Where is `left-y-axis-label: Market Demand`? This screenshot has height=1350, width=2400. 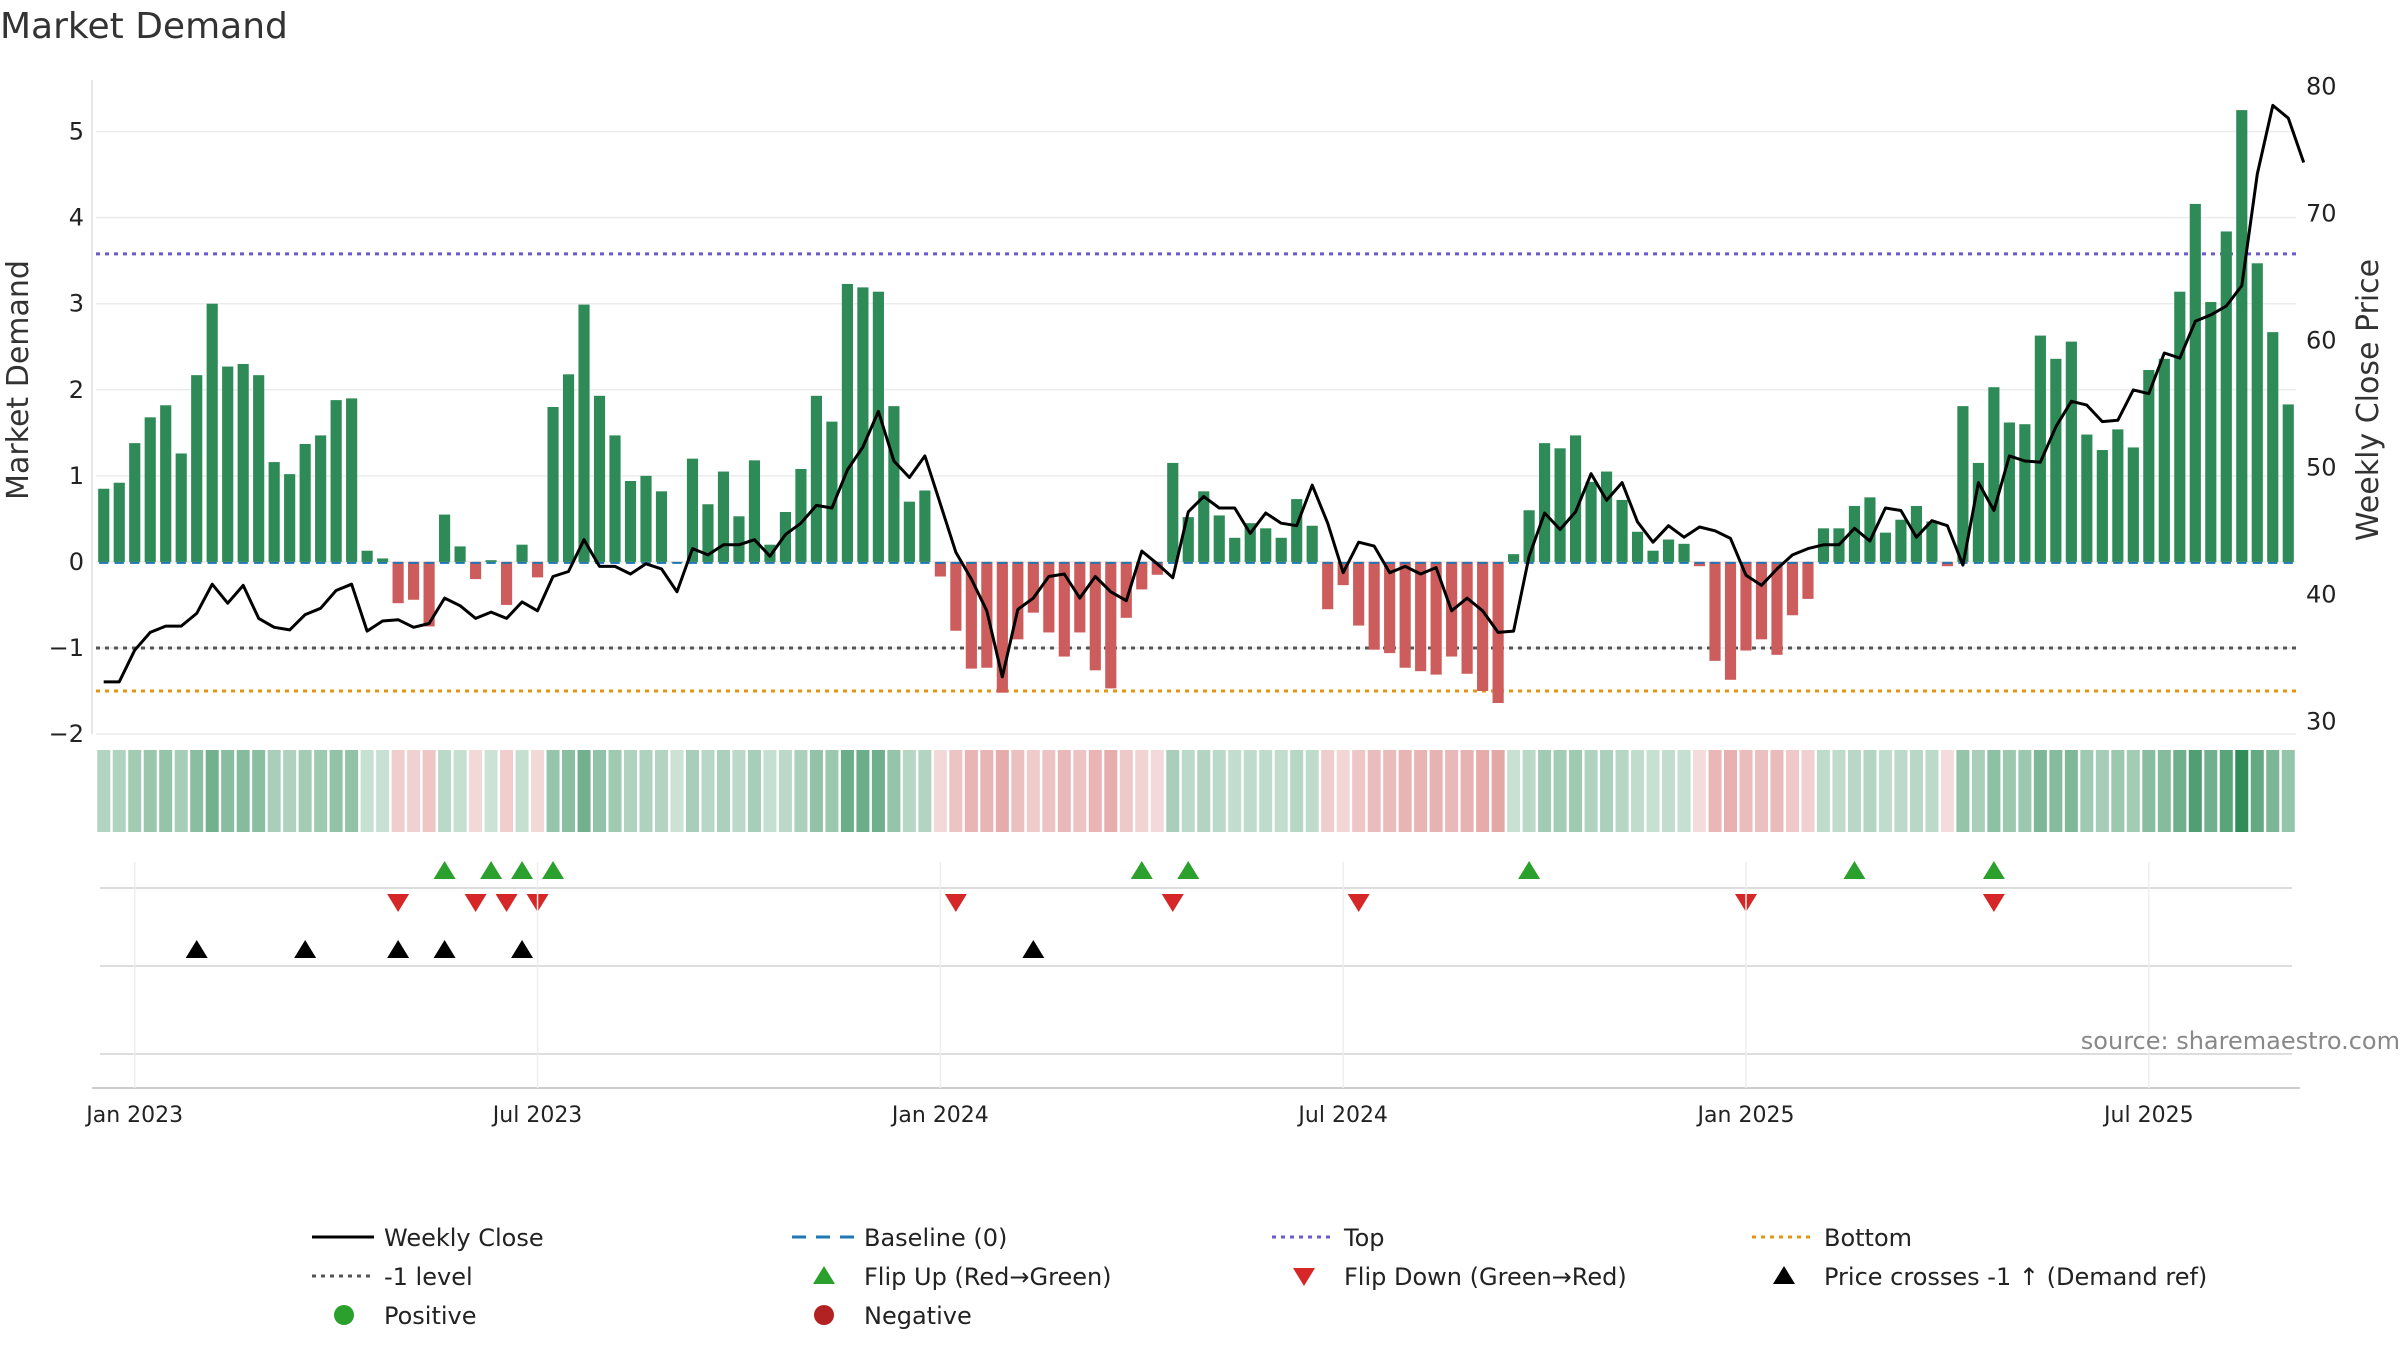
left-y-axis-label: Market Demand is located at coordinates (18, 380).